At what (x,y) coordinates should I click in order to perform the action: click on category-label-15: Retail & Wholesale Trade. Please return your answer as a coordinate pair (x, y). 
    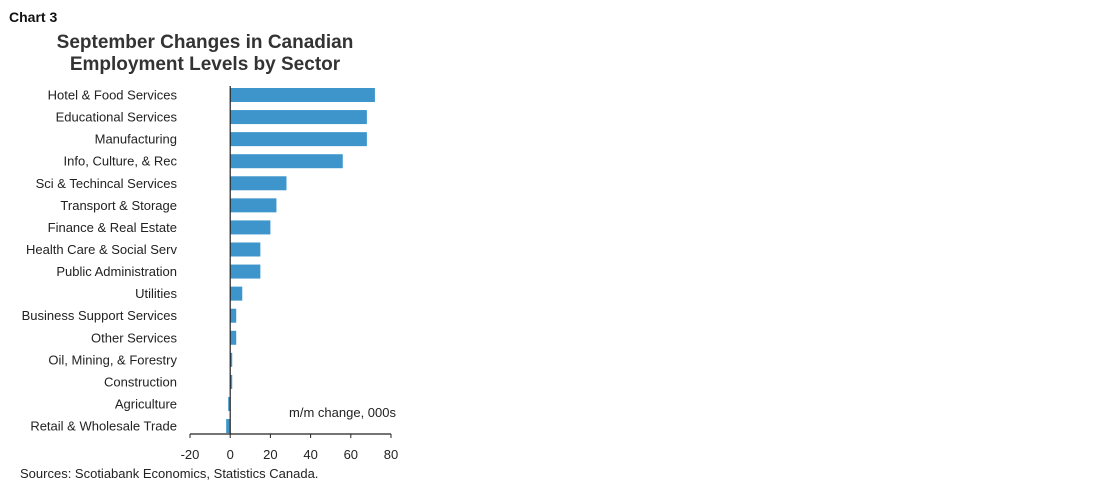
    Looking at the image, I should click on (103, 426).